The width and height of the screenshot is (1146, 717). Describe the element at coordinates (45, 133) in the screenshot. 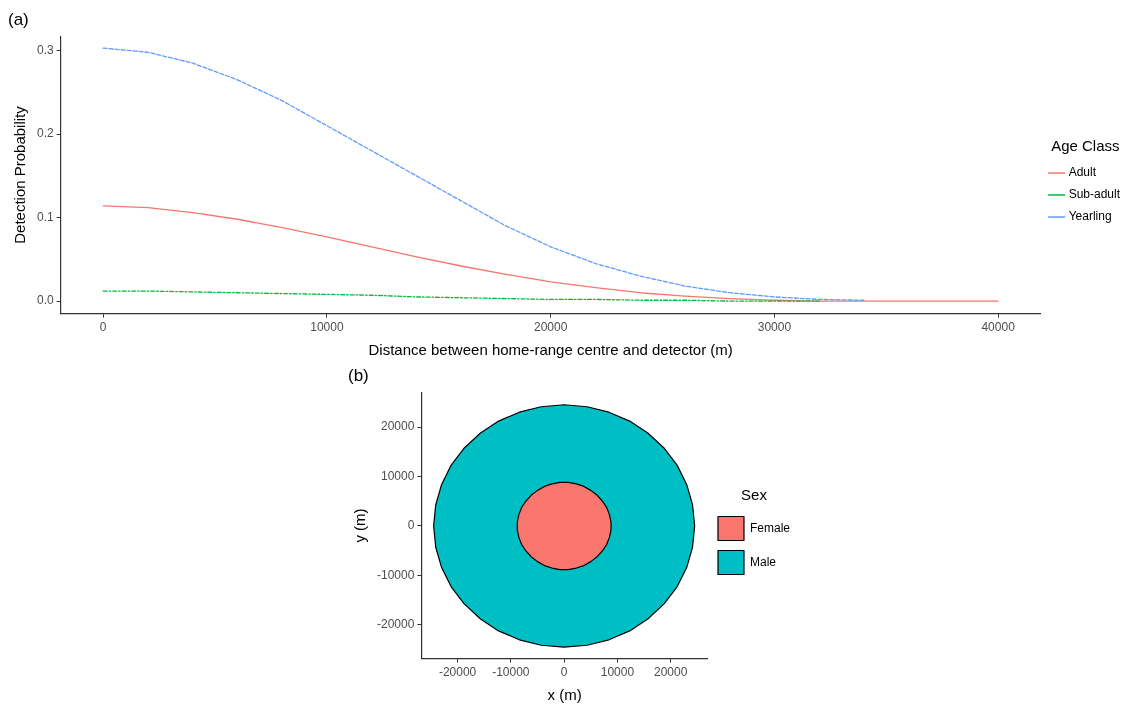

I see `y-tick-label: 0.2` at that location.